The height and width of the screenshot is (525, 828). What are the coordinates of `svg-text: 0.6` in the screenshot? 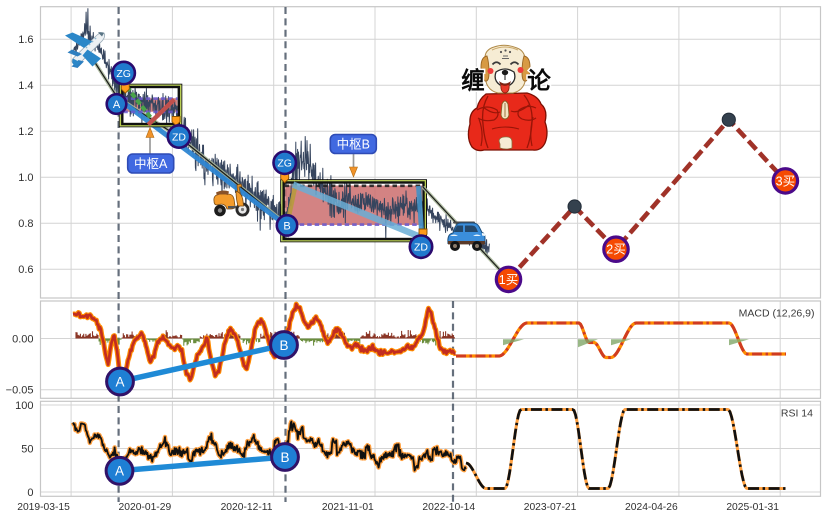 It's located at (25, 270).